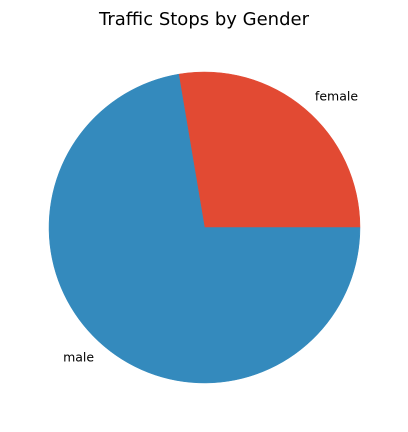 Image resolution: width=408 pixels, height=432 pixels. I want to click on pie-slice-label-female: female, so click(336, 95).